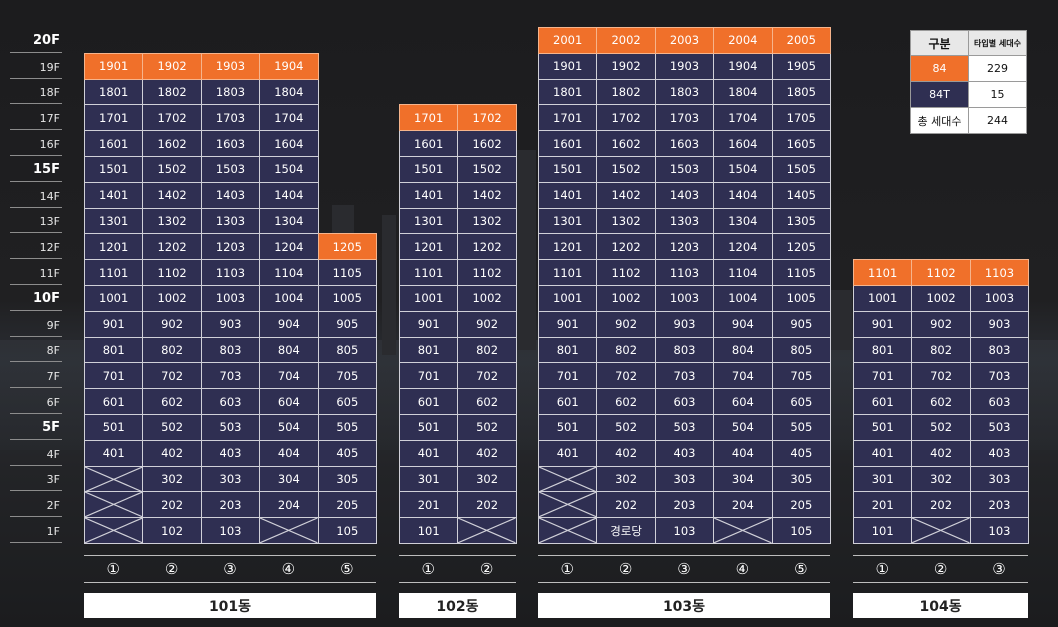 The image size is (1058, 627). Describe the element at coordinates (487, 376) in the screenshot. I see `unit-cell: 702` at that location.